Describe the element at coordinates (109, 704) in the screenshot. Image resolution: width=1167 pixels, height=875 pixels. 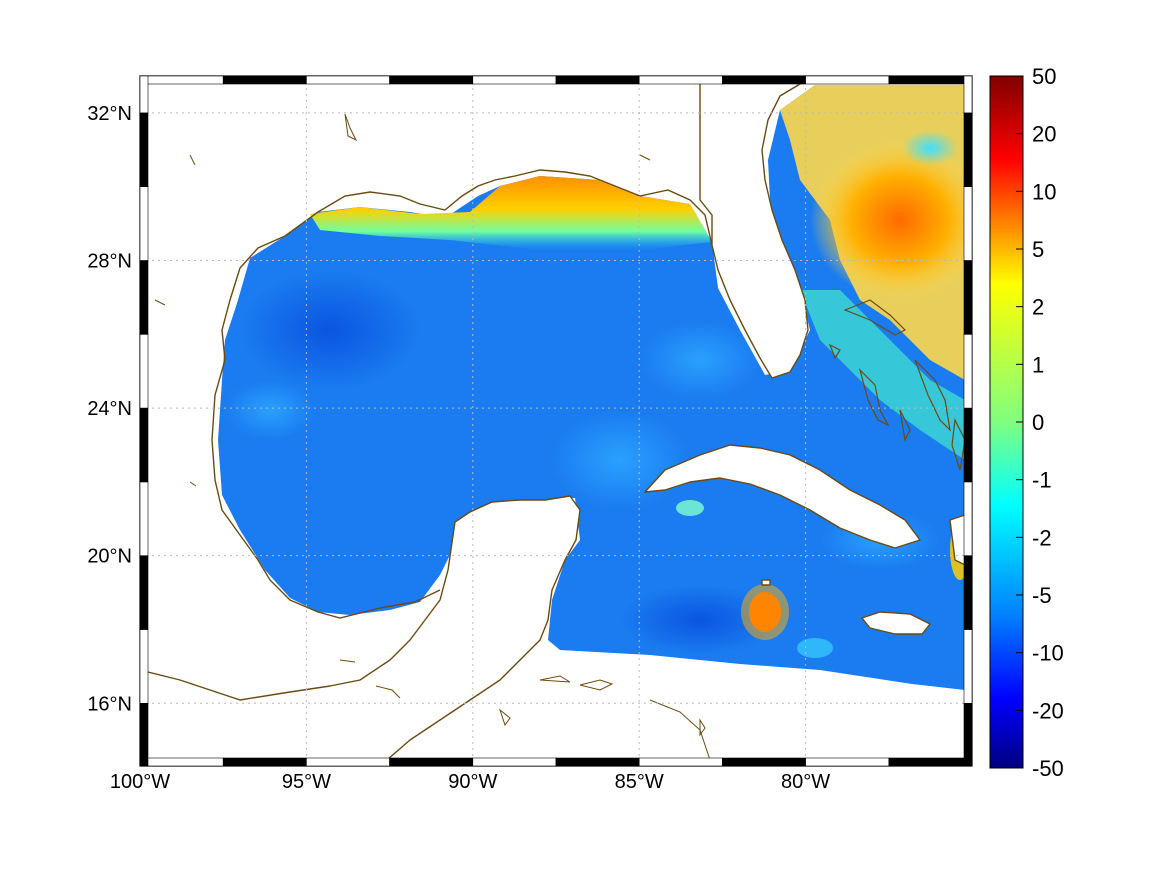
I see `lat-tick-label: 16°N` at that location.